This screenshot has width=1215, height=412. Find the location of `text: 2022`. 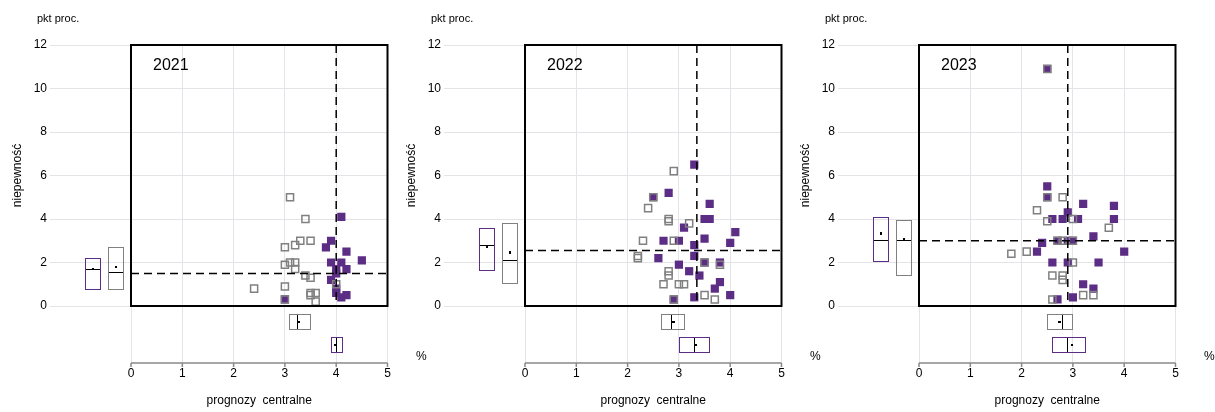

text: 2022 is located at coordinates (565, 65).